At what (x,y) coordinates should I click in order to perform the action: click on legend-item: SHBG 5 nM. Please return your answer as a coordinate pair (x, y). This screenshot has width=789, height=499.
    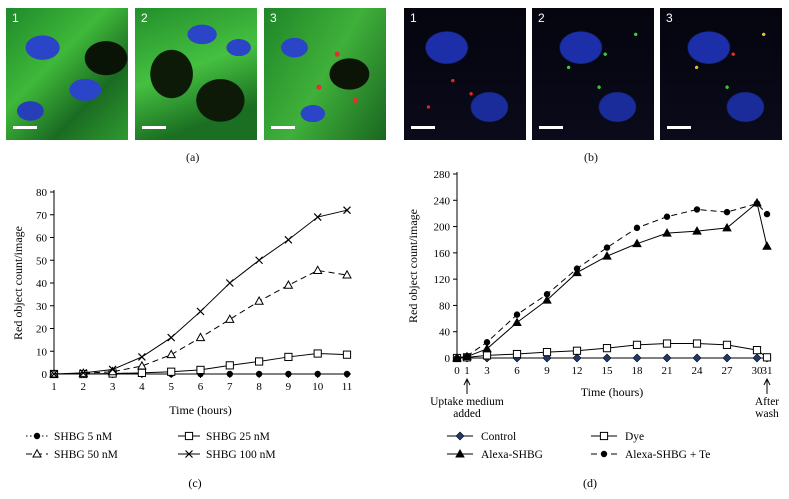
    Looking at the image, I should click on (69, 437).